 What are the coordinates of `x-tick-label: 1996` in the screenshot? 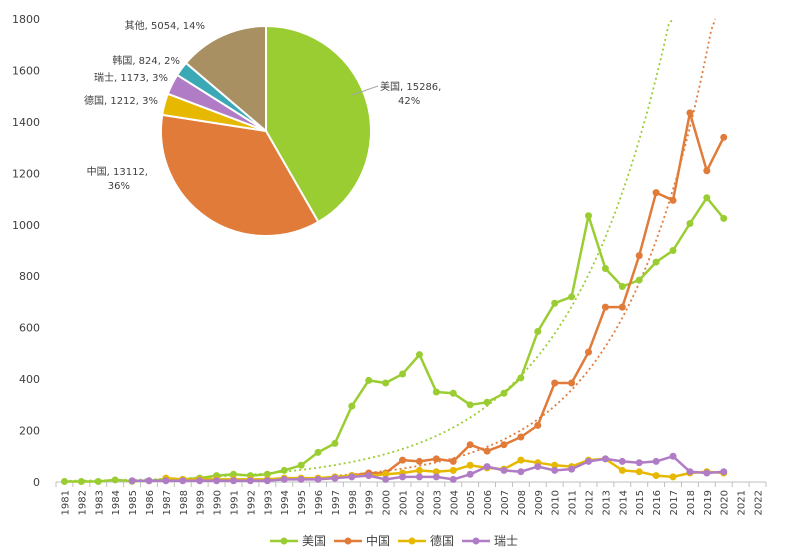 It's located at (319, 502).